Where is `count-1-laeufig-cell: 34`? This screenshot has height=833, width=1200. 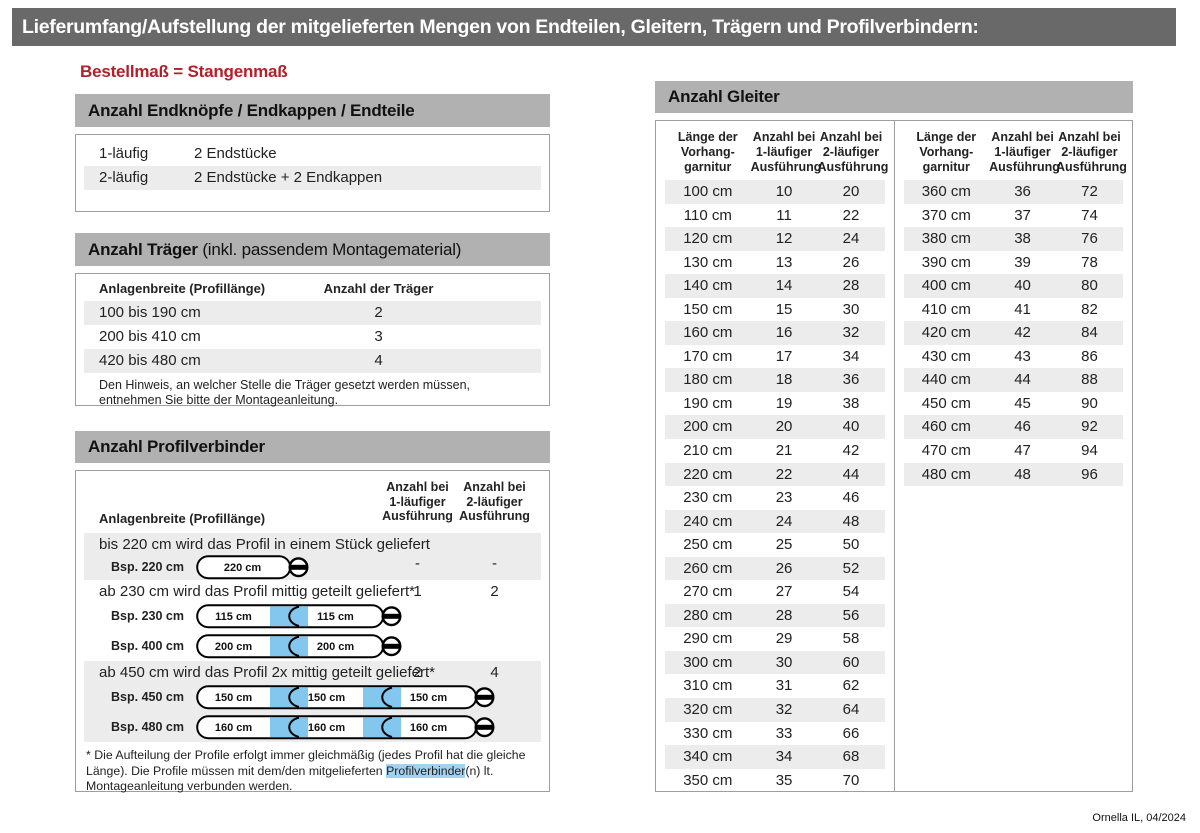 count-1-laeufig-cell: 34 is located at coordinates (784, 757).